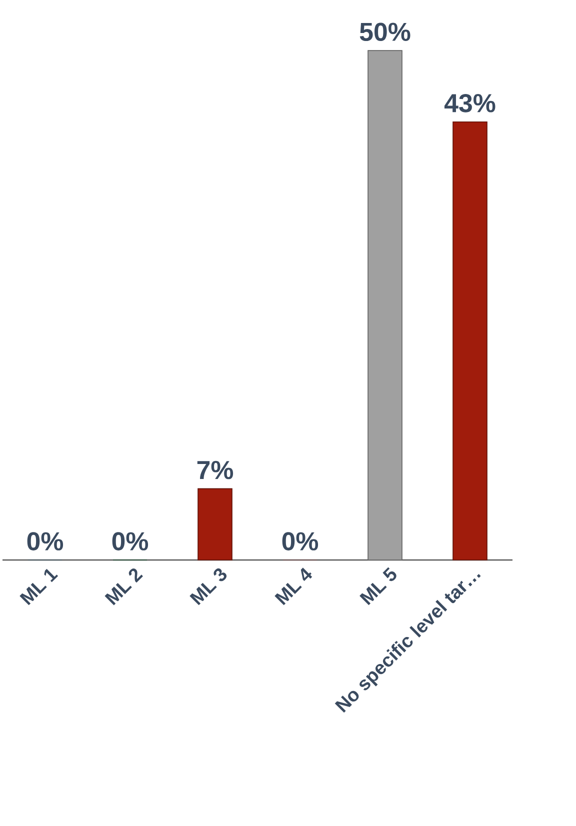 This screenshot has width=576, height=826. What do you see at coordinates (385, 32) in the screenshot?
I see `data-label: 50%` at bounding box center [385, 32].